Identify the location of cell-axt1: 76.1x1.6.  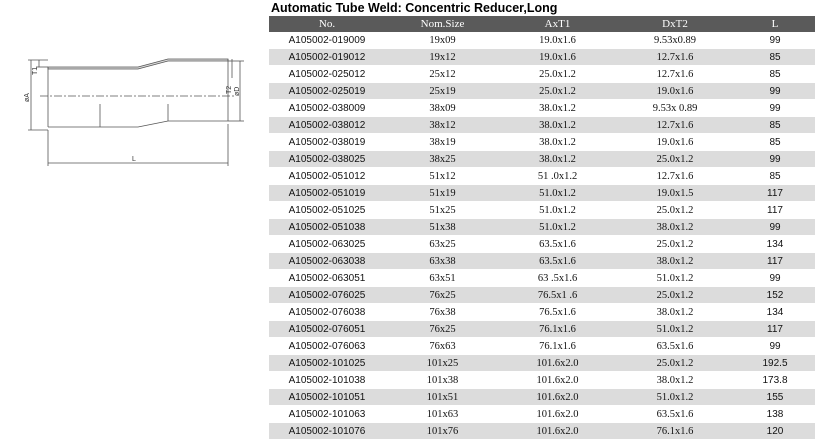
(557, 346).